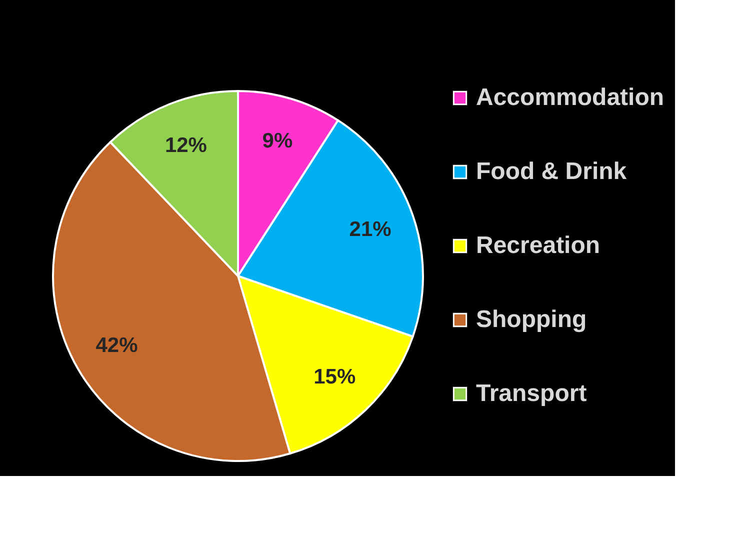  Describe the element at coordinates (531, 319) in the screenshot. I see `legend-label: Shopping` at that location.